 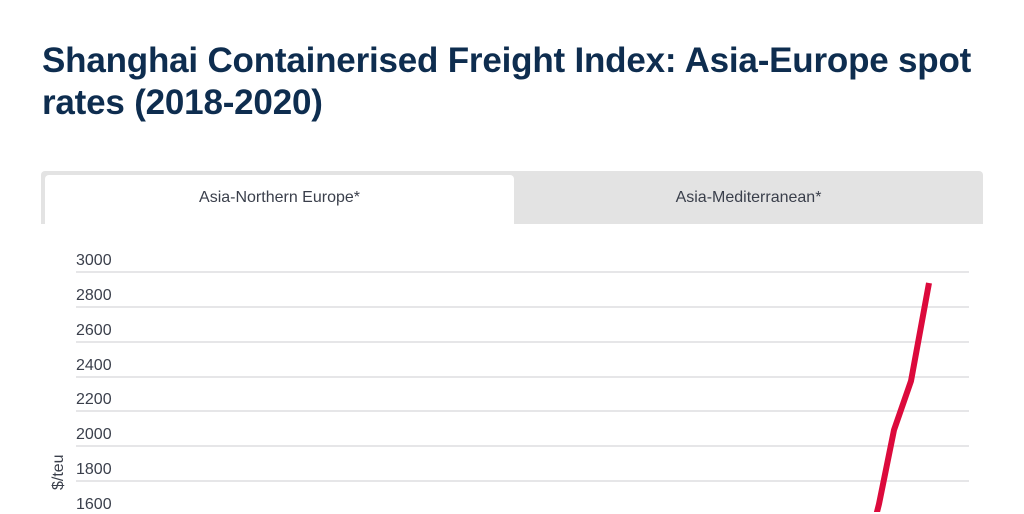 I want to click on ytick-2400: 2400, so click(x=94, y=365).